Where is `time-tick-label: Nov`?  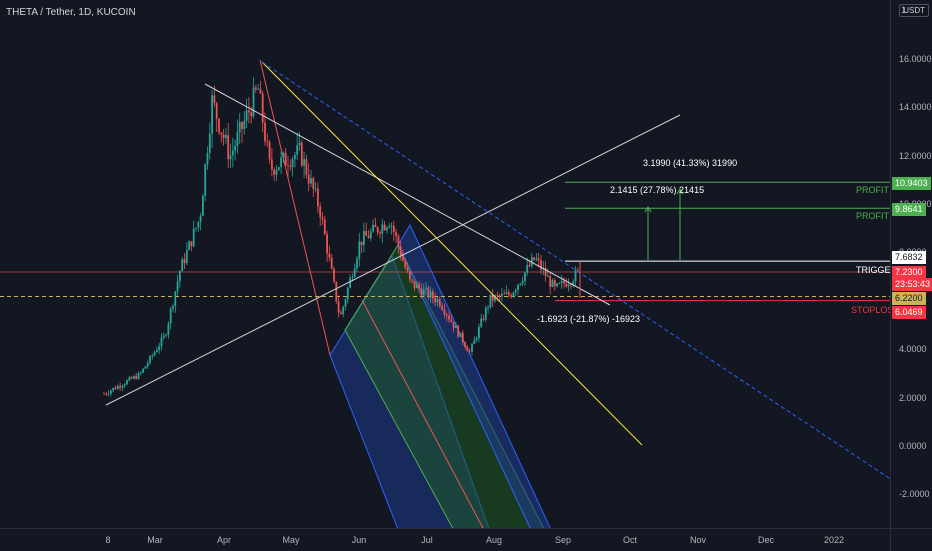
time-tick-label: Nov is located at coordinates (698, 540).